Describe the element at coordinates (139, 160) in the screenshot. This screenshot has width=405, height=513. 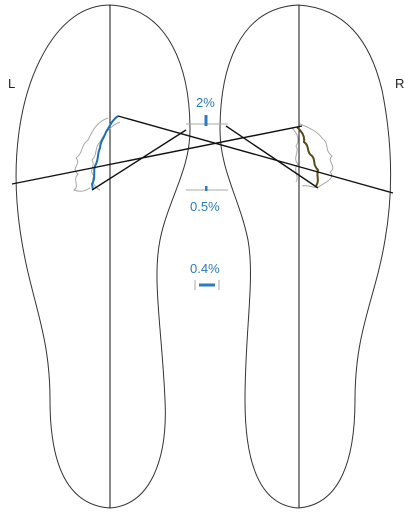
I see `left-connector-line` at that location.